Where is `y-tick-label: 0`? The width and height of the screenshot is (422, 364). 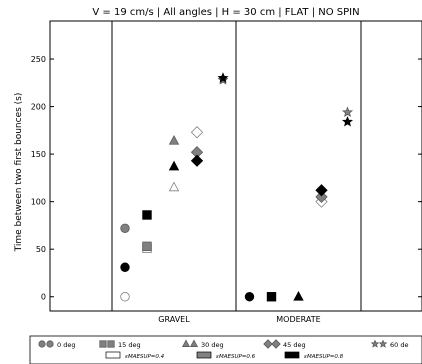
y-tick-label: 0 is located at coordinates (43, 297).